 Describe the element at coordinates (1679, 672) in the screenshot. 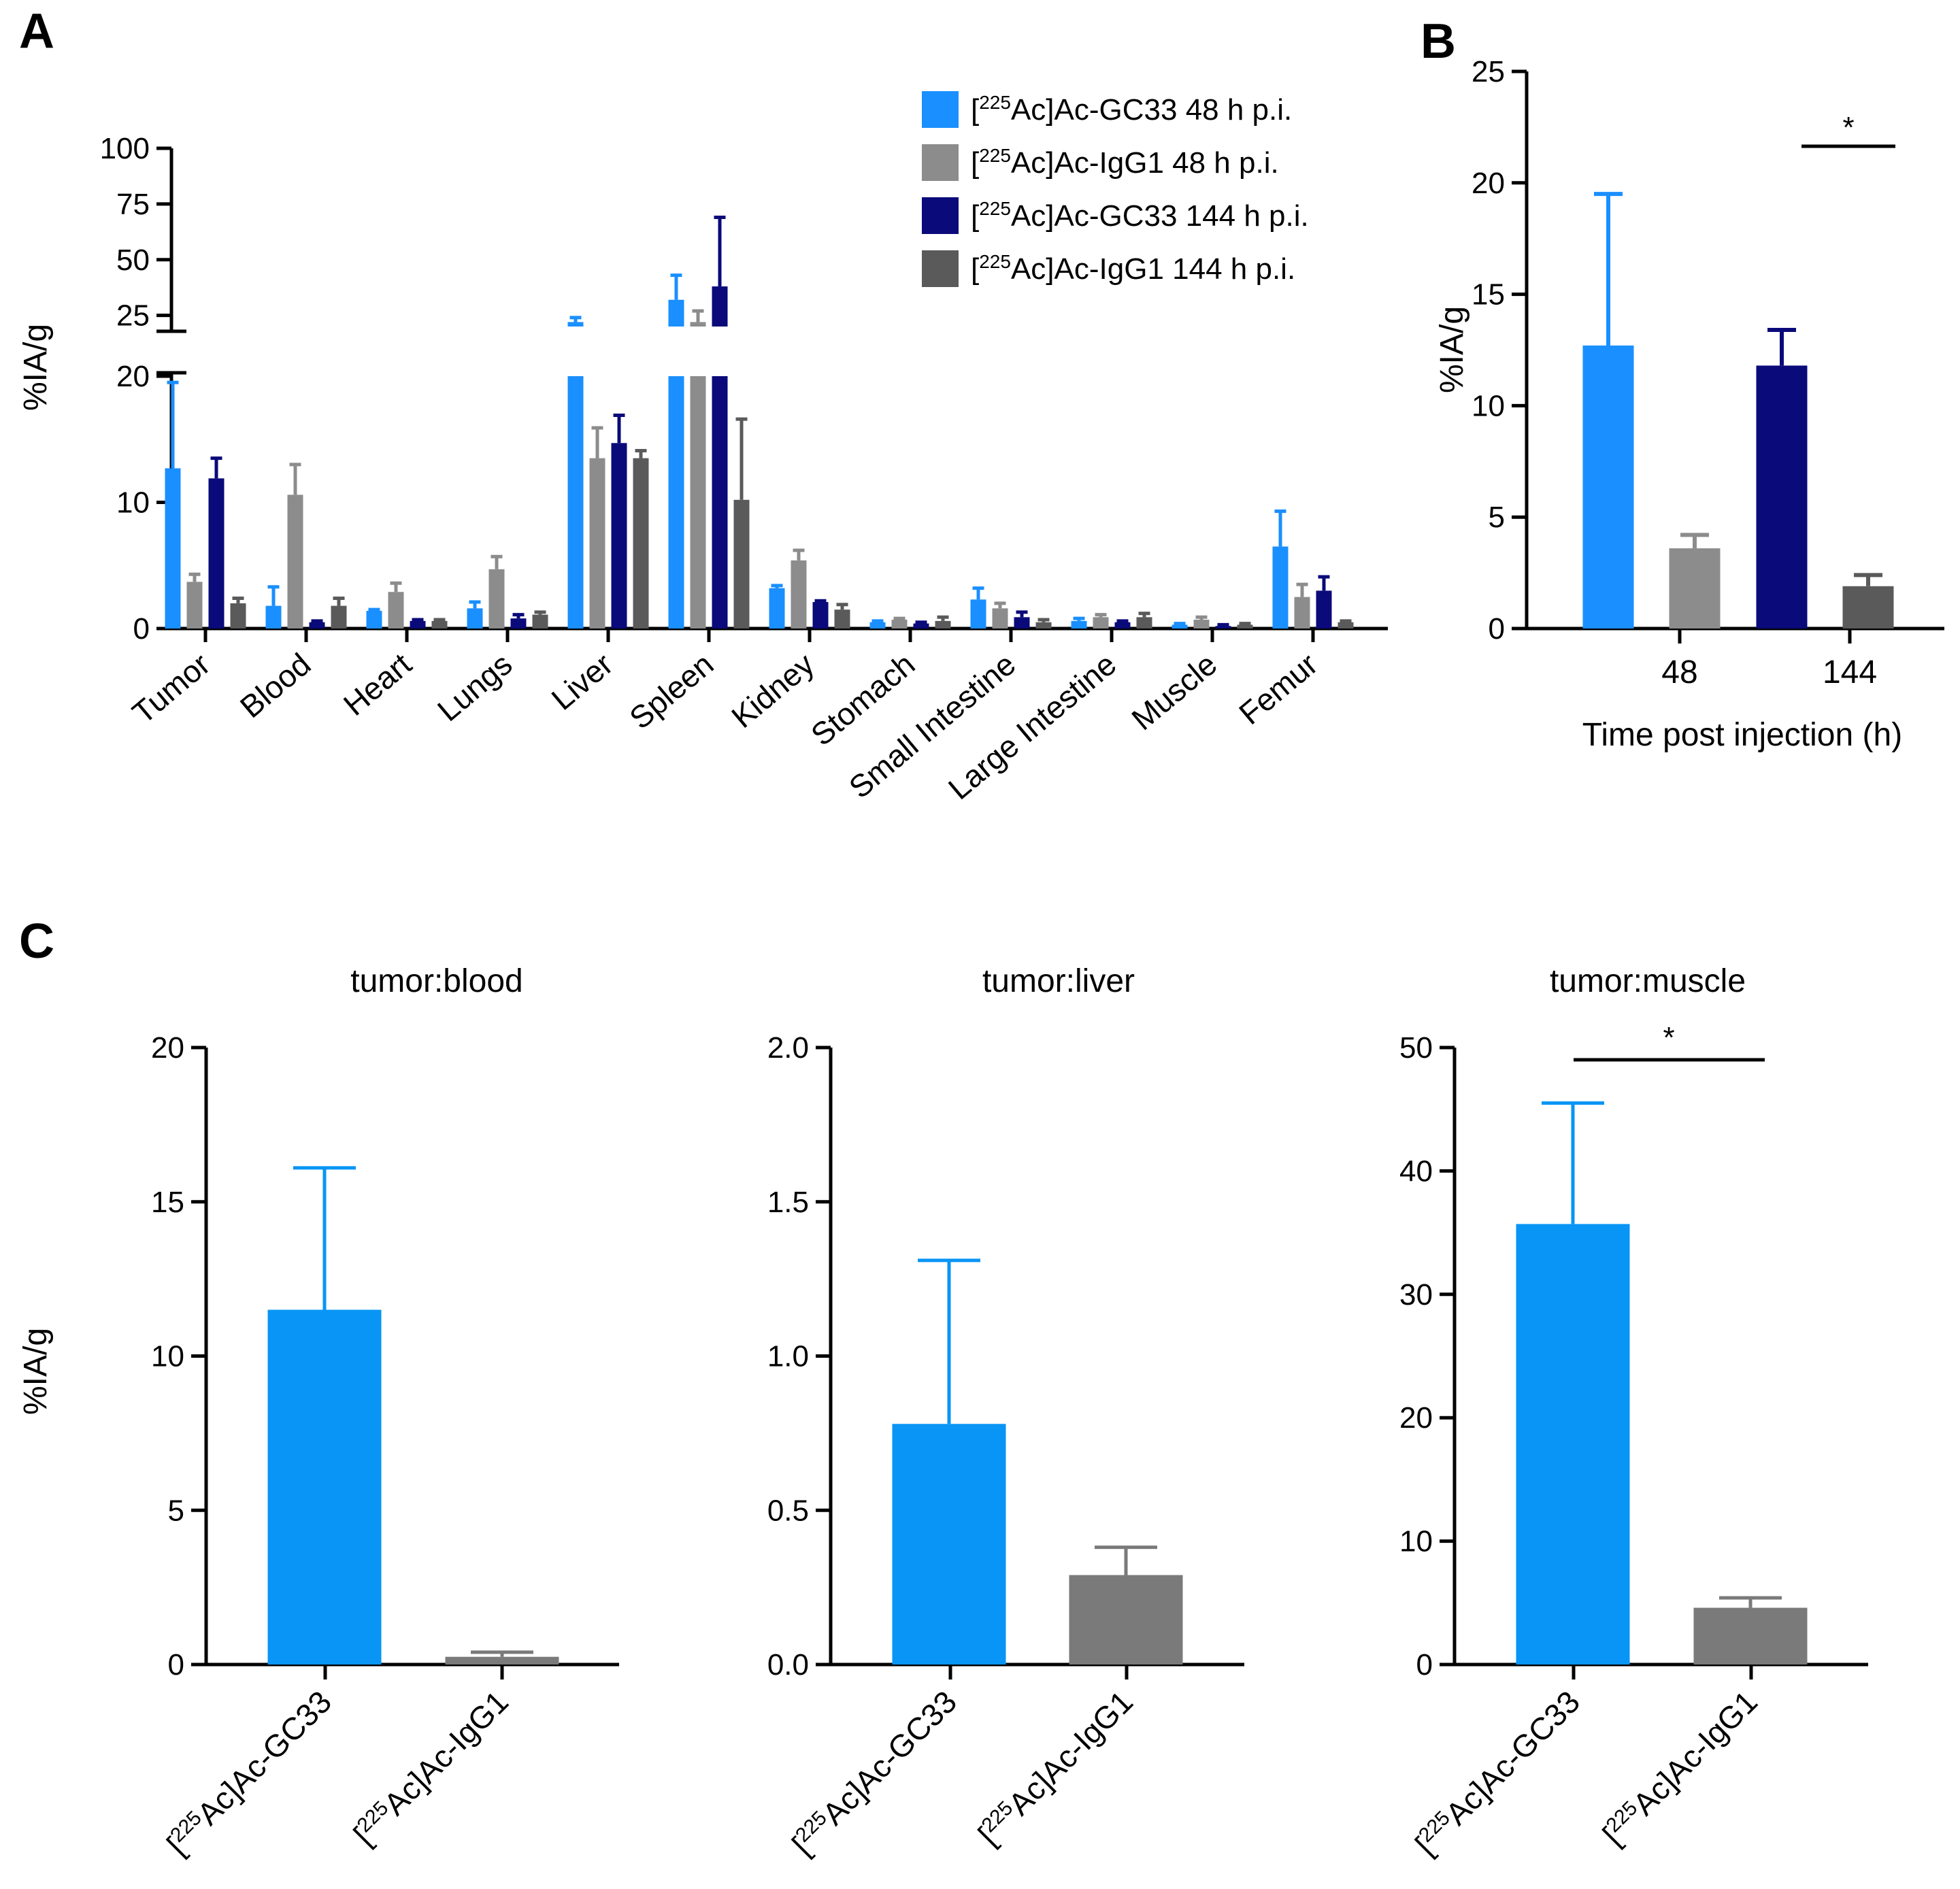

I see `x-tick-label-b: 48` at that location.